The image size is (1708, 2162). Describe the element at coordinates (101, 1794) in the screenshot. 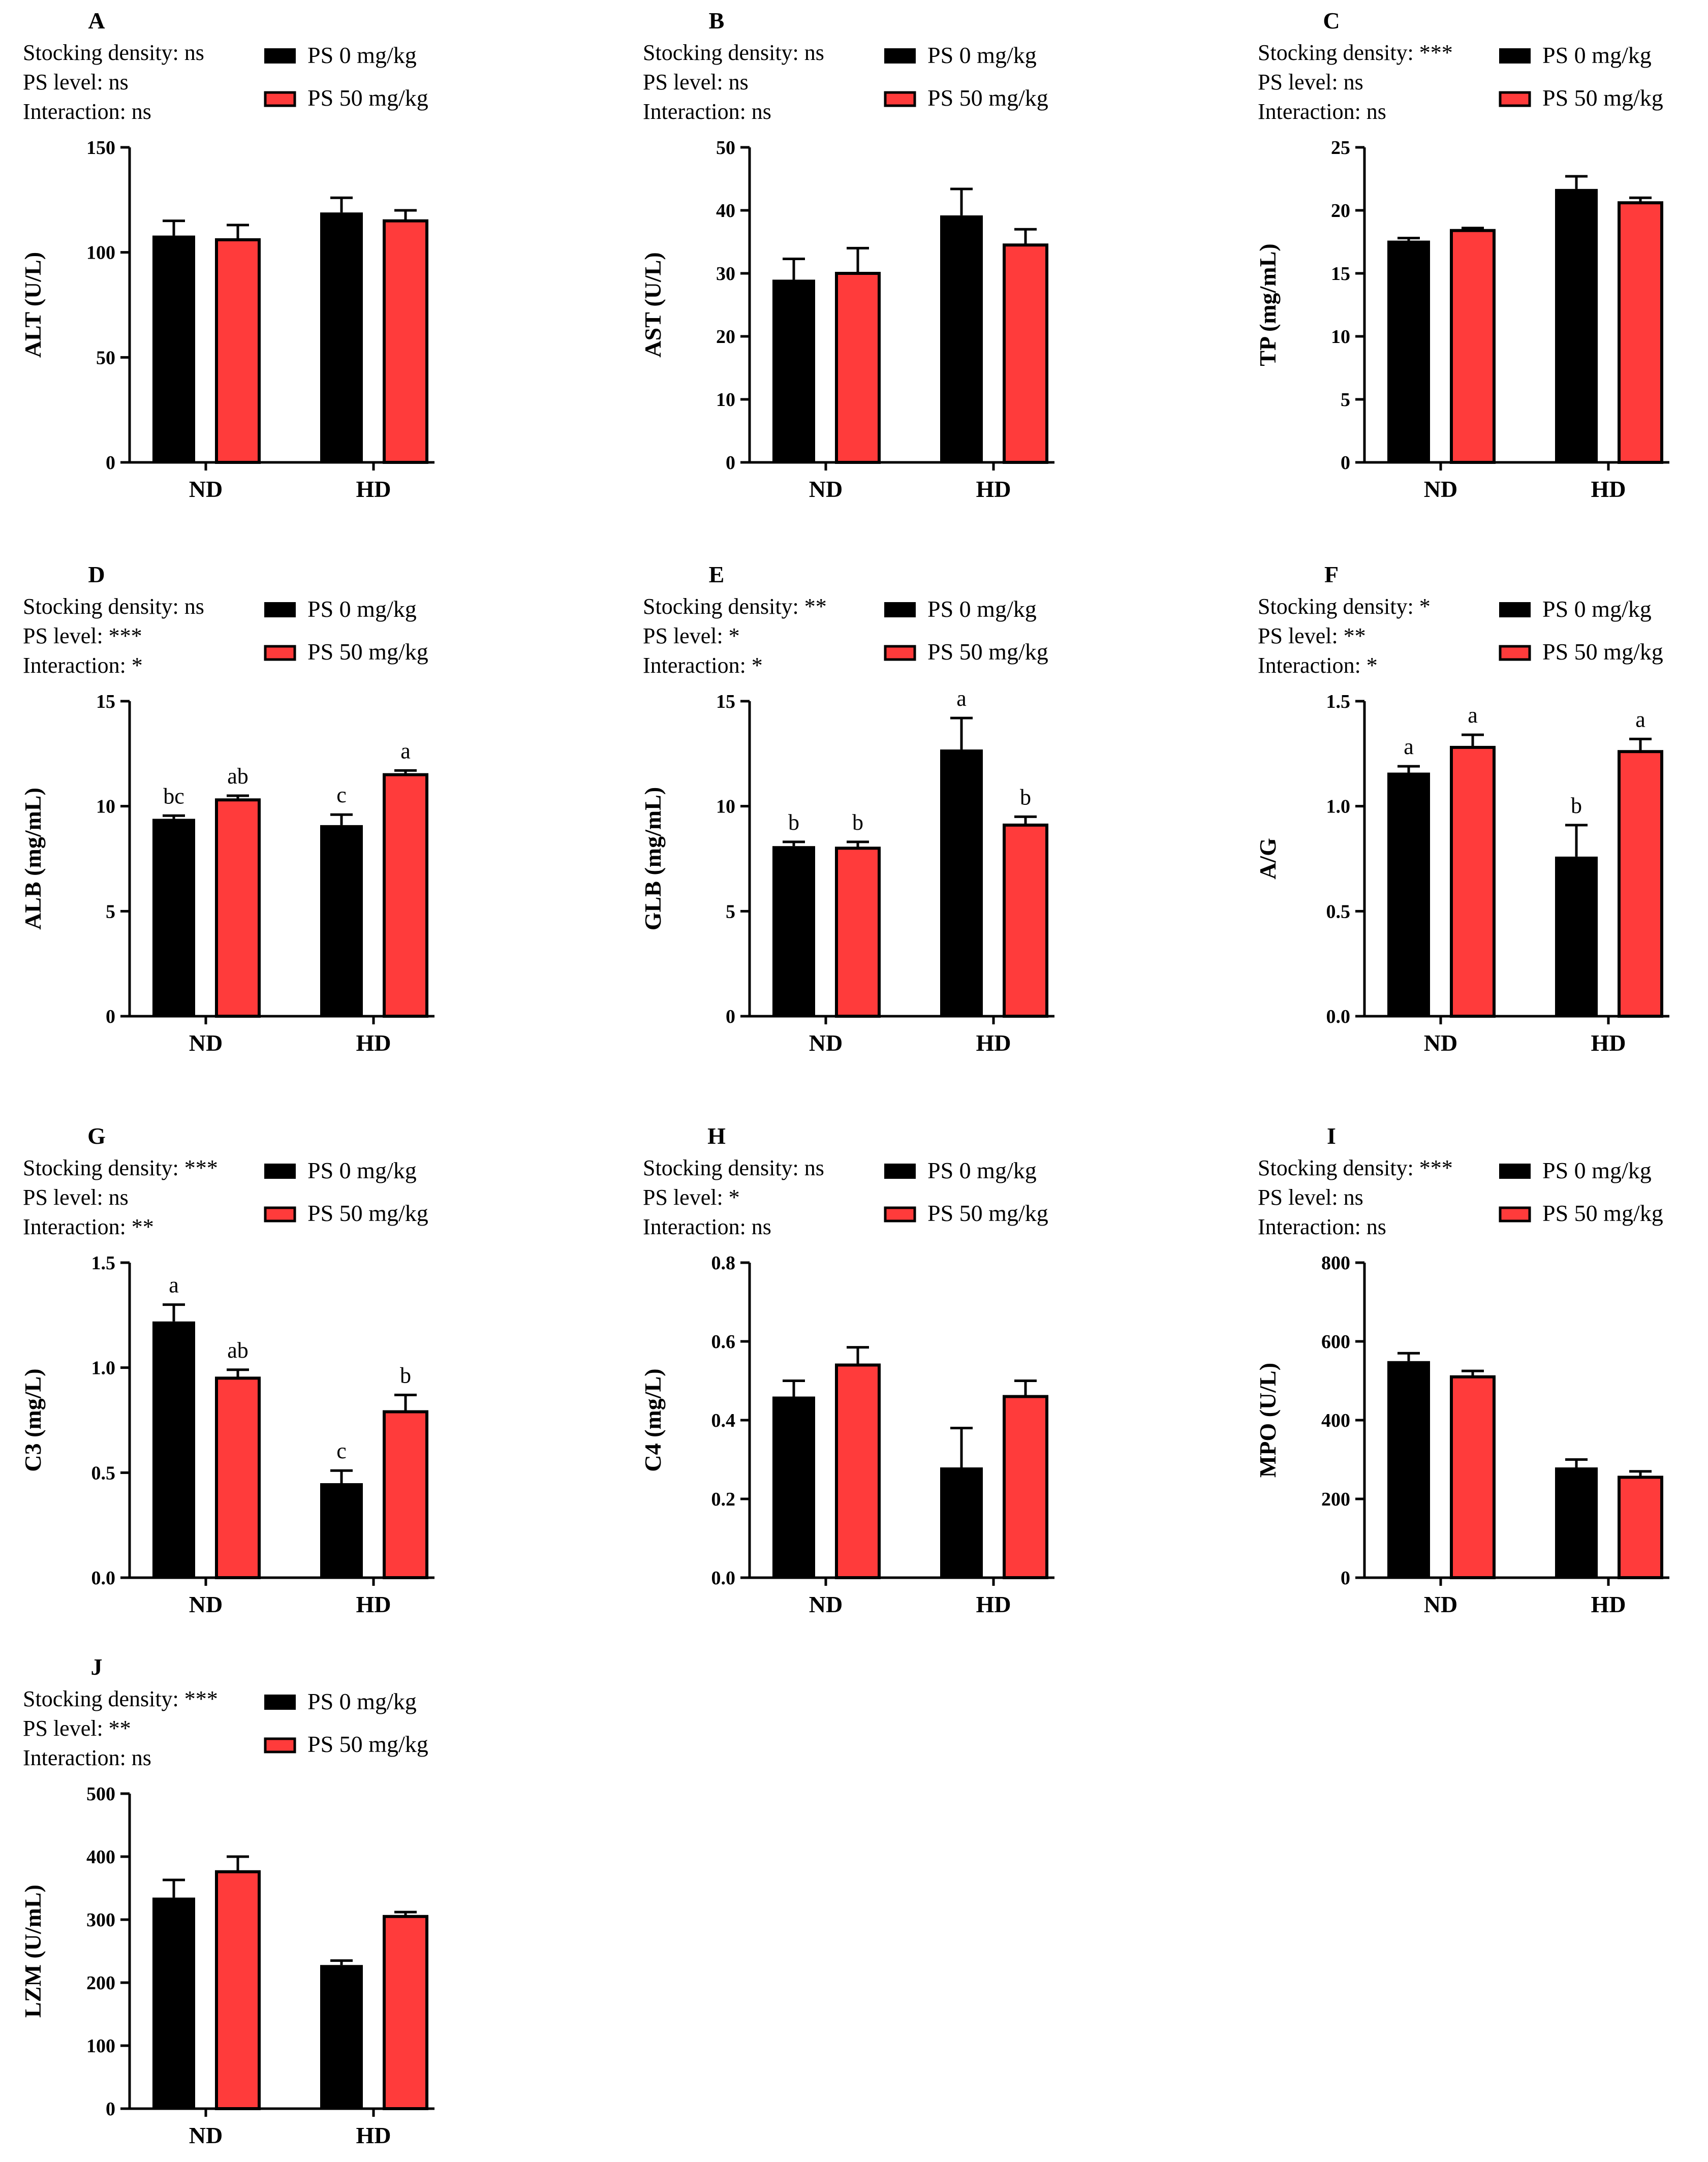

I see `y-tick-label: 500` at that location.